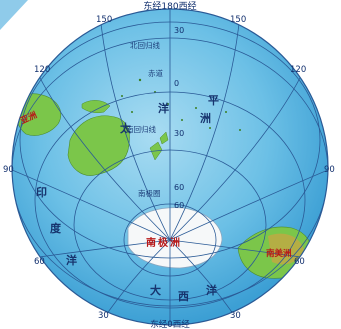 The width and height of the screenshot is (341, 329). What do you see at coordinates (56, 228) in the screenshot?
I see `indian-char-2: 度` at bounding box center [56, 228].